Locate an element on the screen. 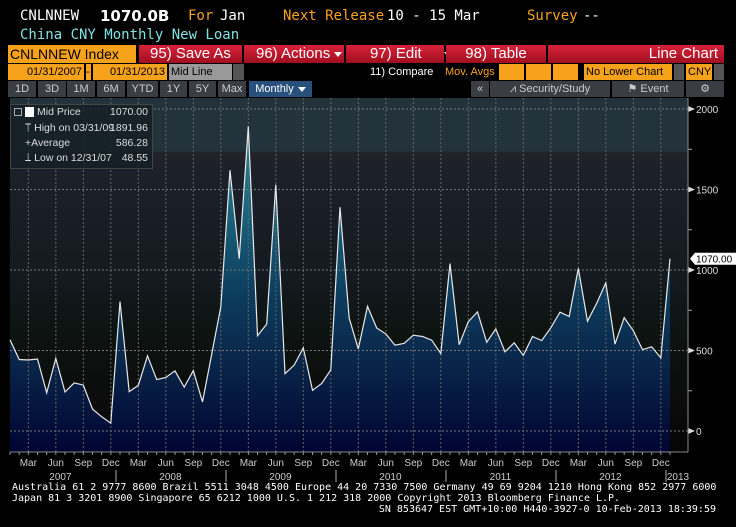 The height and width of the screenshot is (527, 736). start-date-input: 01/31/2007 is located at coordinates (46, 72).